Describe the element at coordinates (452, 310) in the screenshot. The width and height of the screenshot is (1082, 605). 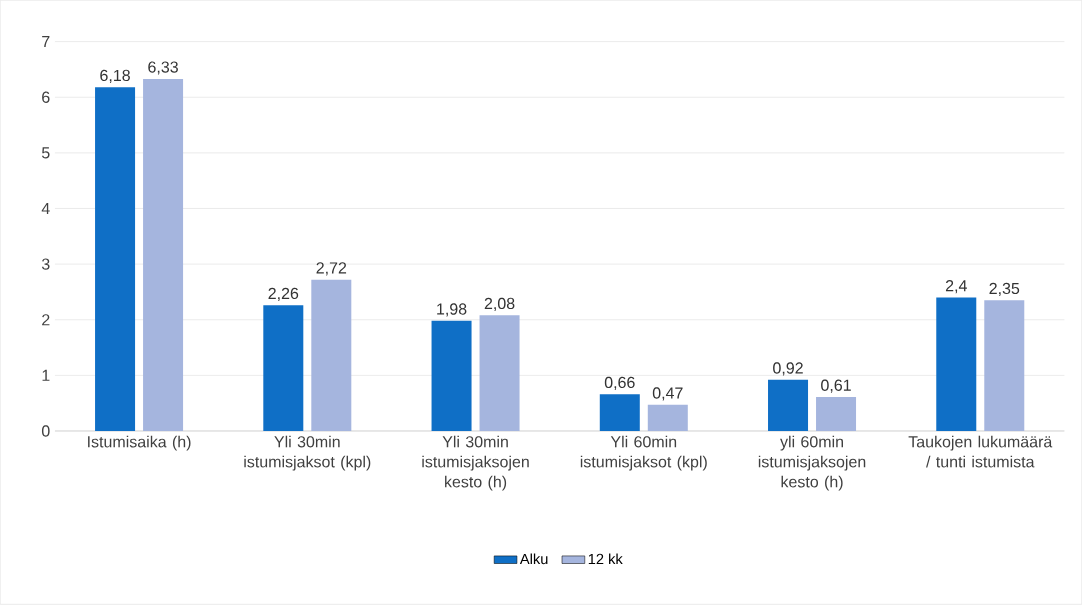
I see `data-label: 1,98` at that location.